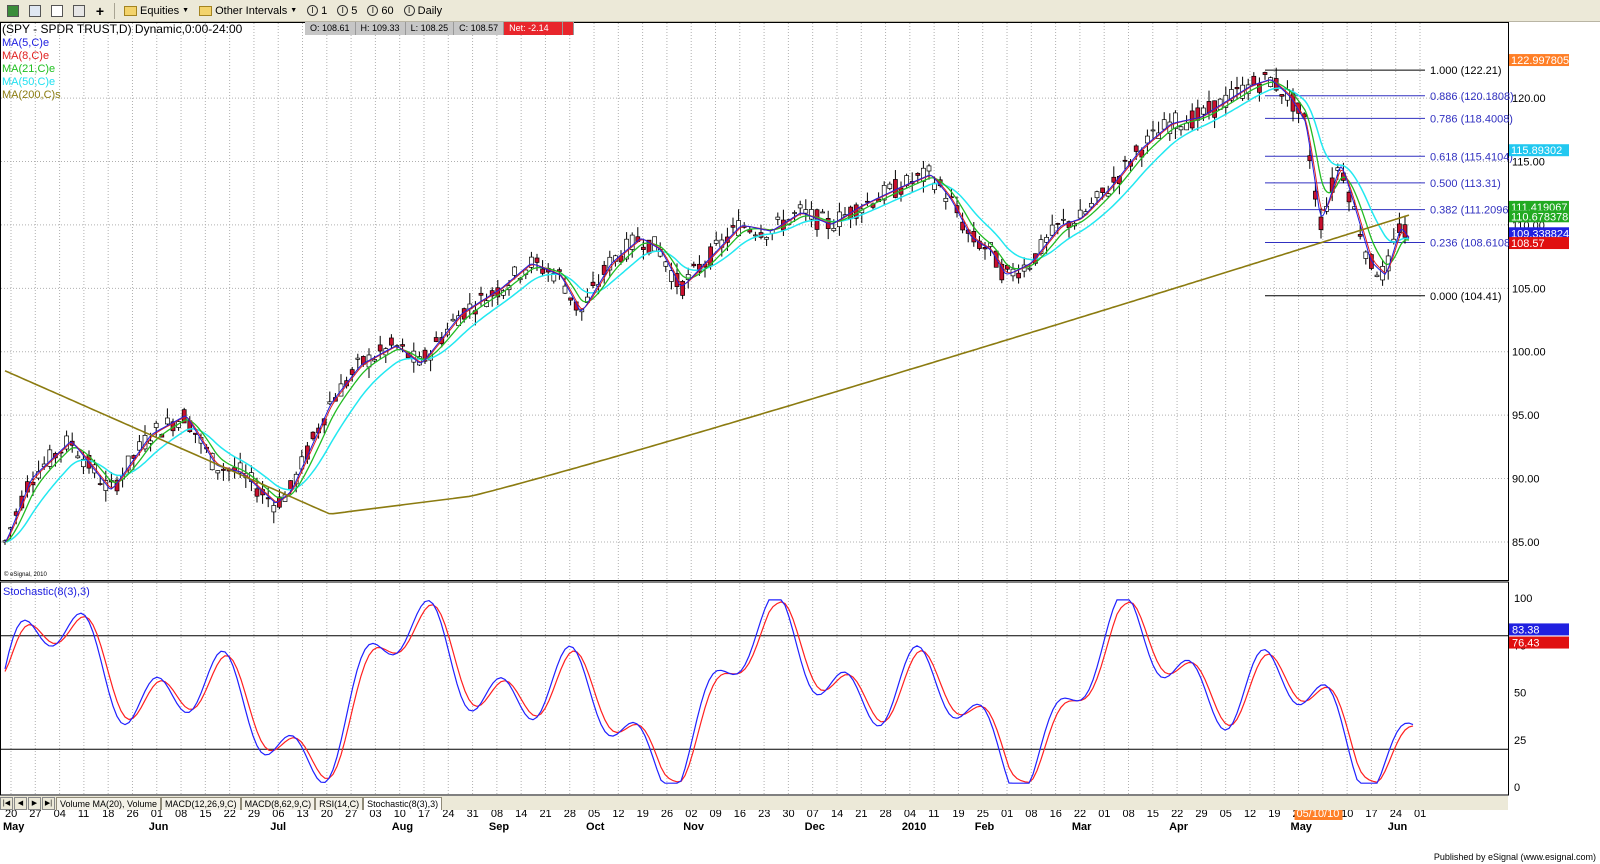 The image size is (1600, 864). Describe the element at coordinates (317, 11) in the screenshot. I see `interval-1-button: I 1` at that location.